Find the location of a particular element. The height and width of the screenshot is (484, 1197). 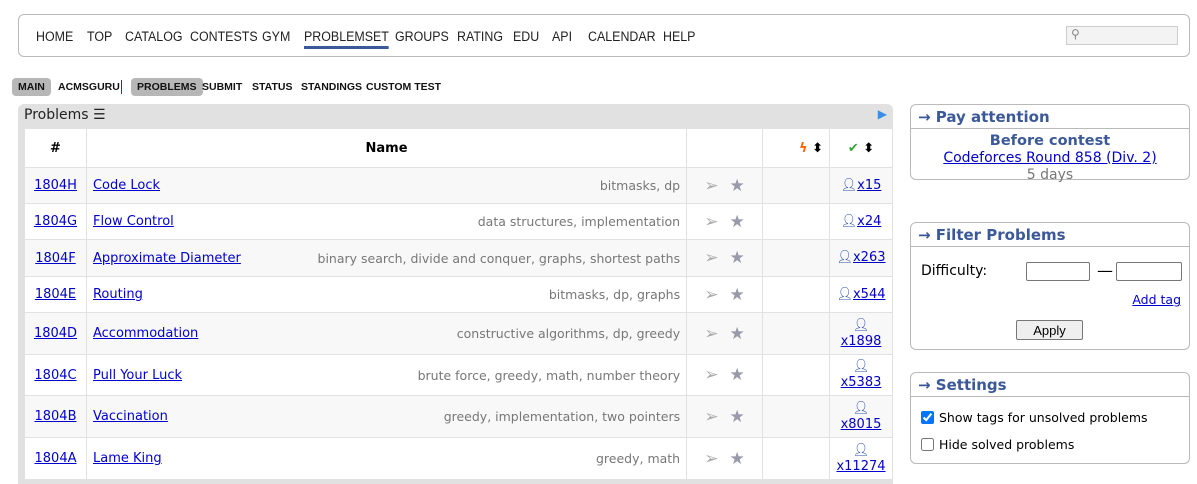

nav-api: API is located at coordinates (562, 36).